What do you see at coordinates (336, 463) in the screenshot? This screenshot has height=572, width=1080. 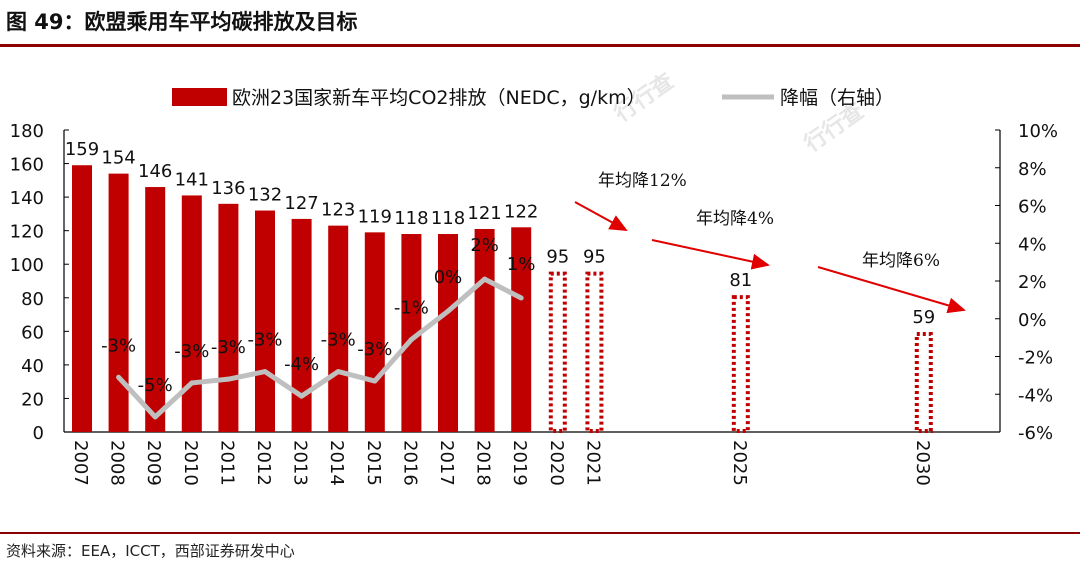 I see `x-tick-label: 2014` at bounding box center [336, 463].